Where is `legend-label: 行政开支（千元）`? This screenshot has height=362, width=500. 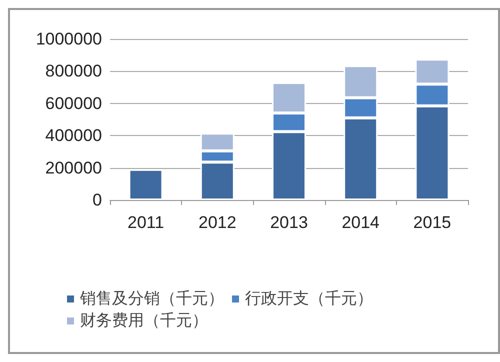
legend-label: 行政开支（千元） is located at coordinates (309, 299).